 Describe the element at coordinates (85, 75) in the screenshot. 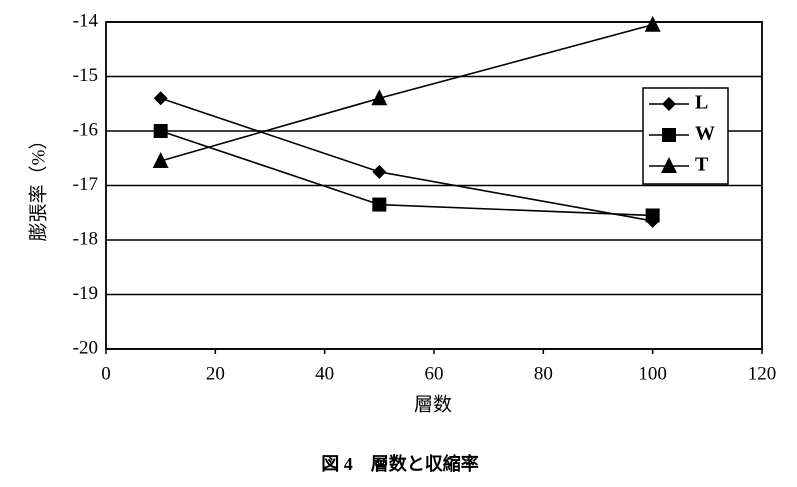

I see `y-tick-label: -15` at that location.